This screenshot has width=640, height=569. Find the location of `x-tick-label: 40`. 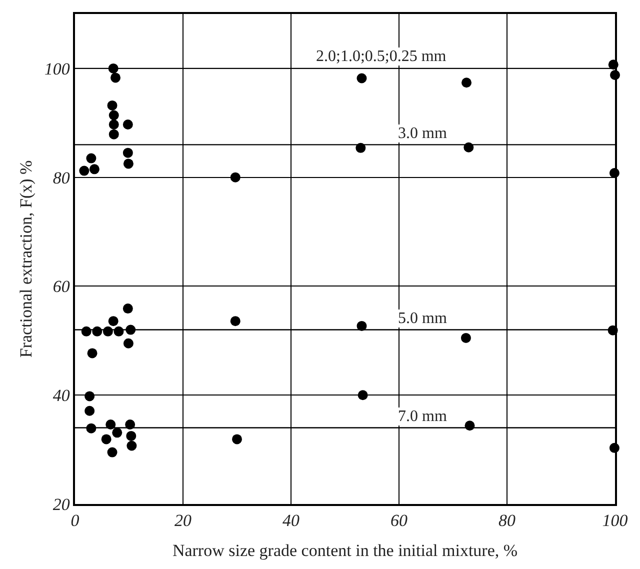

x-tick-label: 40 is located at coordinates (291, 520).